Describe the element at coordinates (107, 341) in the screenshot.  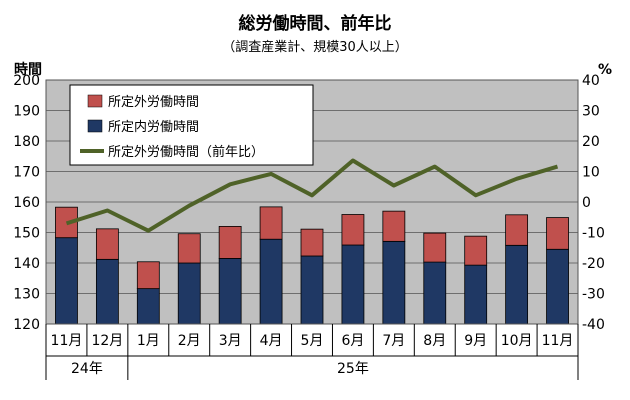
I see `x-tick-label: 12月` at that location.